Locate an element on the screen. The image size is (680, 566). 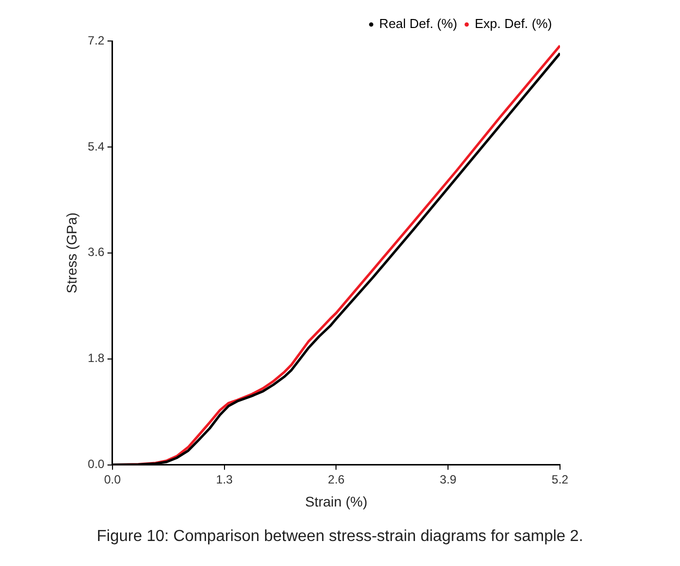
x-tick-label: 3.9 is located at coordinates (448, 479).